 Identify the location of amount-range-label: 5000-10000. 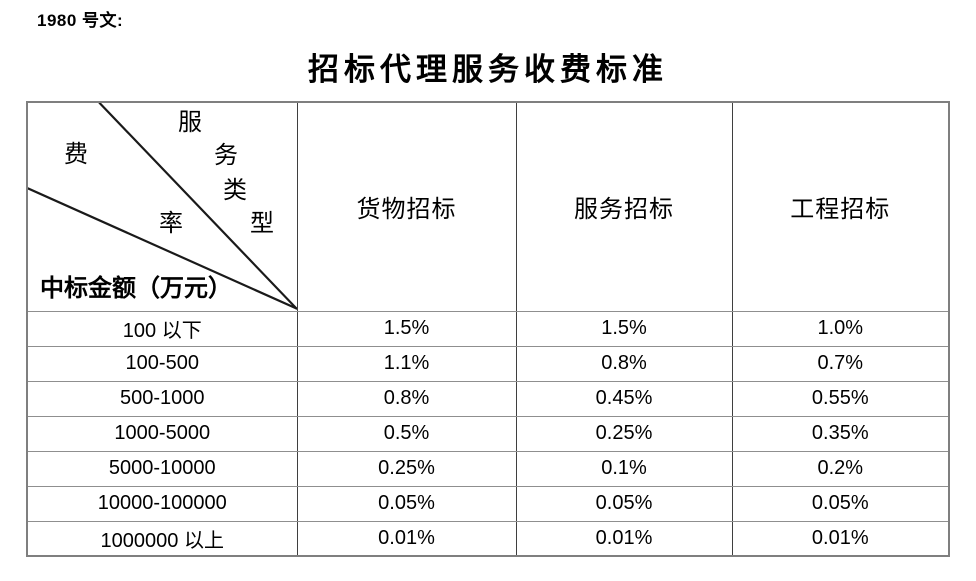
(162, 468).